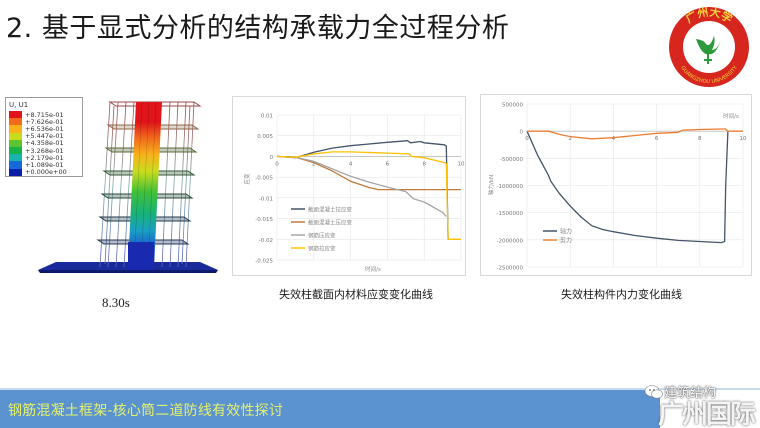 This screenshot has height=428, width=760. What do you see at coordinates (566, 232) in the screenshot?
I see `svg-text: 轴力` at bounding box center [566, 232].